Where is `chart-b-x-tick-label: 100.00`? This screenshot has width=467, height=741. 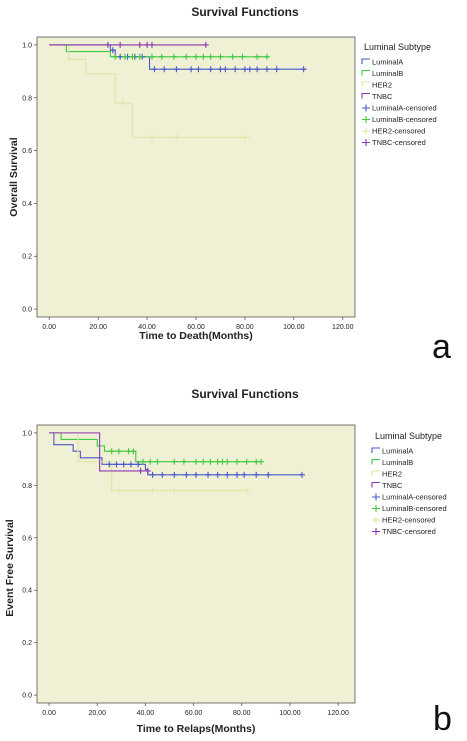
chart-b-x-tick-label: 100.00 is located at coordinates (290, 713).